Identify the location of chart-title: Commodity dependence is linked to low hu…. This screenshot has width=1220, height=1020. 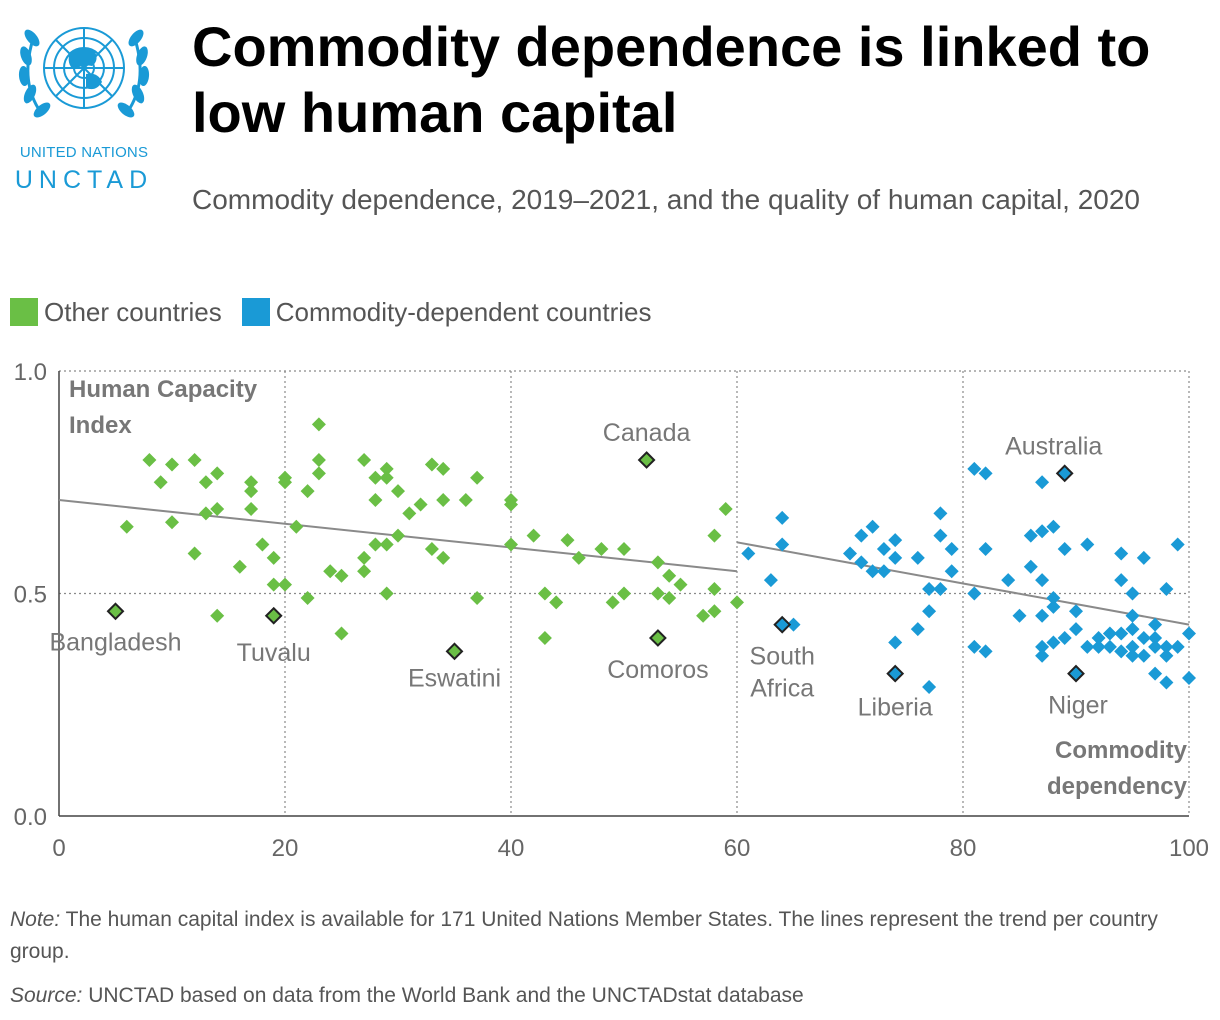
(671, 79).